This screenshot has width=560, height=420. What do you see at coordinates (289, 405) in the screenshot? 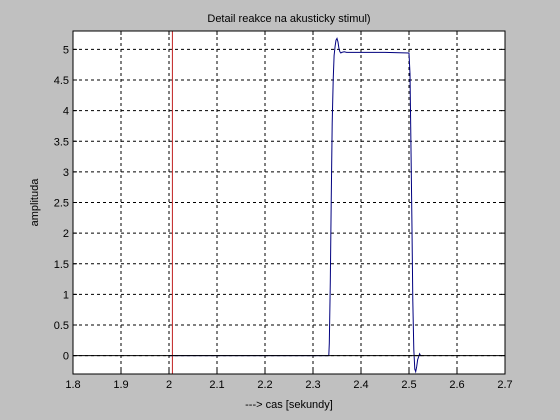
I see `x-axis-label: ---> cas [sekundy]` at bounding box center [289, 405].